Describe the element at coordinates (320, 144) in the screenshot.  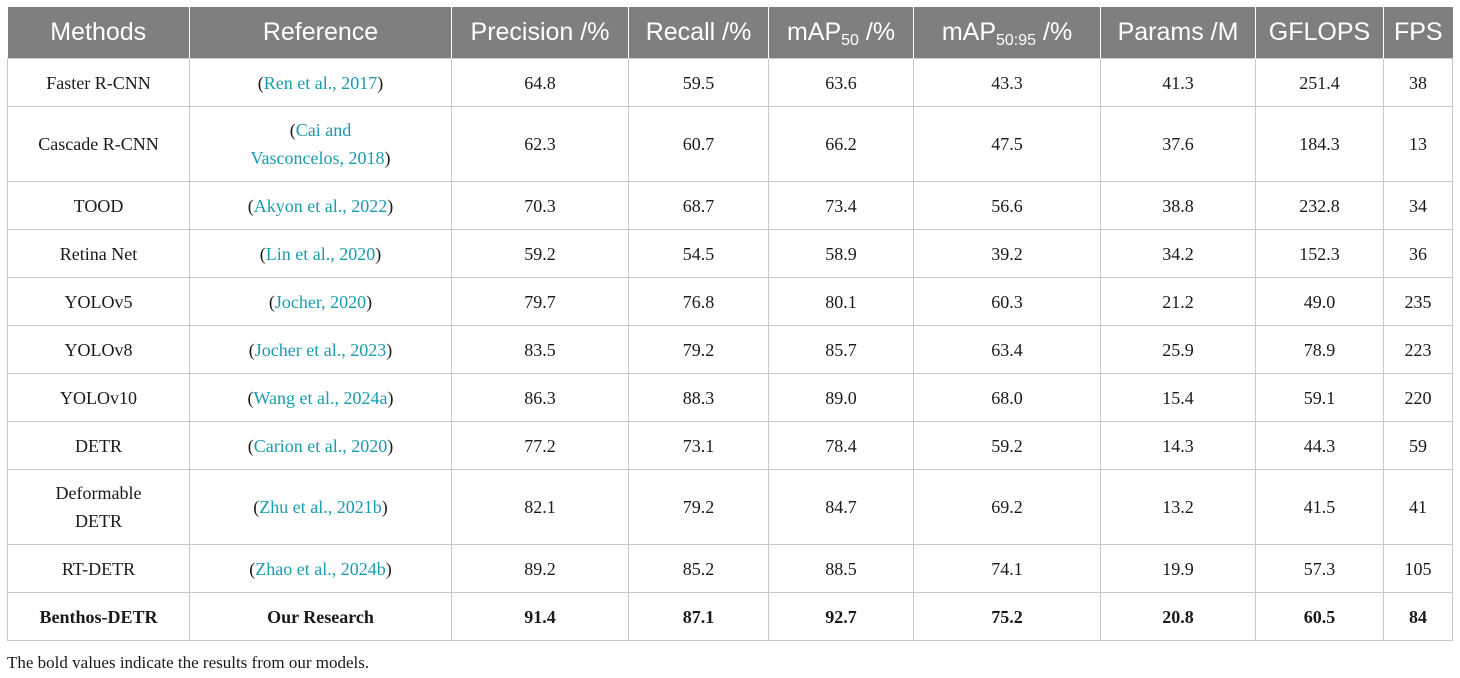
I see `reference-cell: (Cai and Vasconcelos, 2018)` at that location.